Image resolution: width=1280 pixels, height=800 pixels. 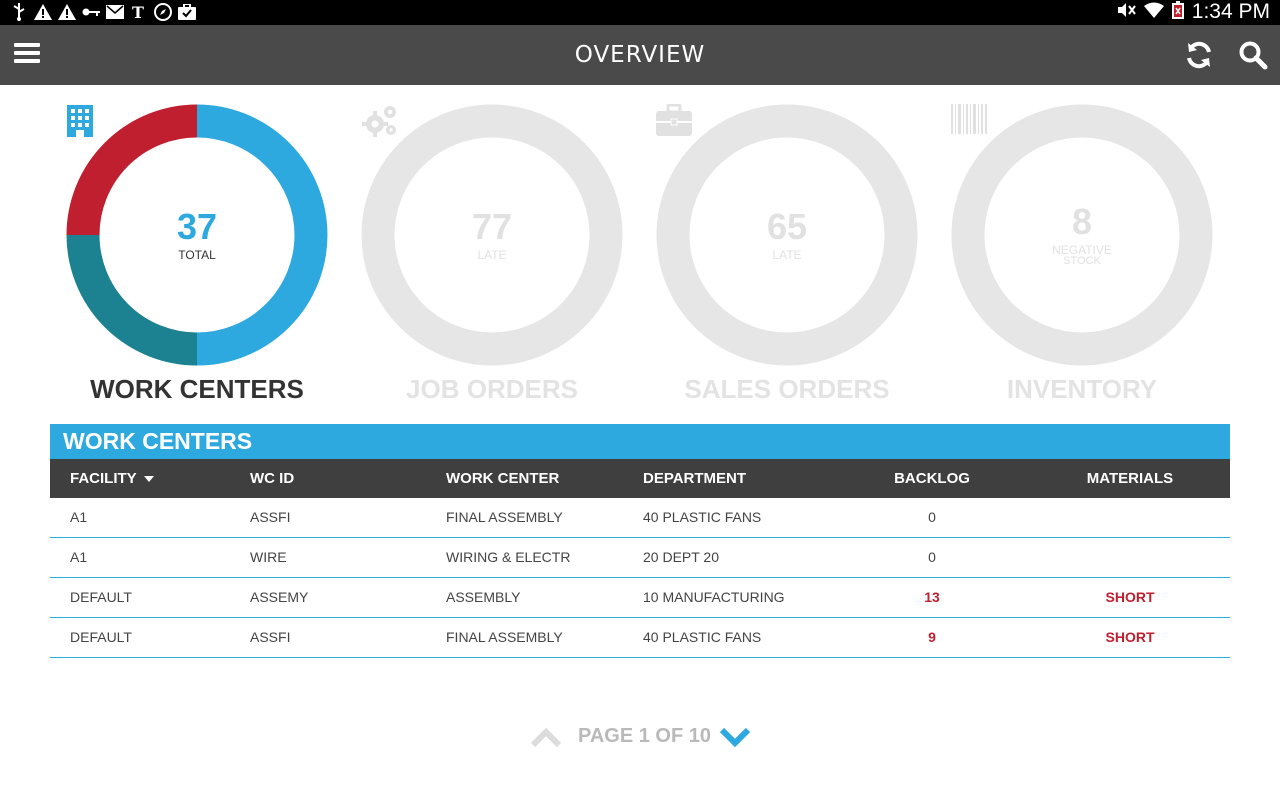 What do you see at coordinates (19, 12) in the screenshot?
I see `usb-icon` at bounding box center [19, 12].